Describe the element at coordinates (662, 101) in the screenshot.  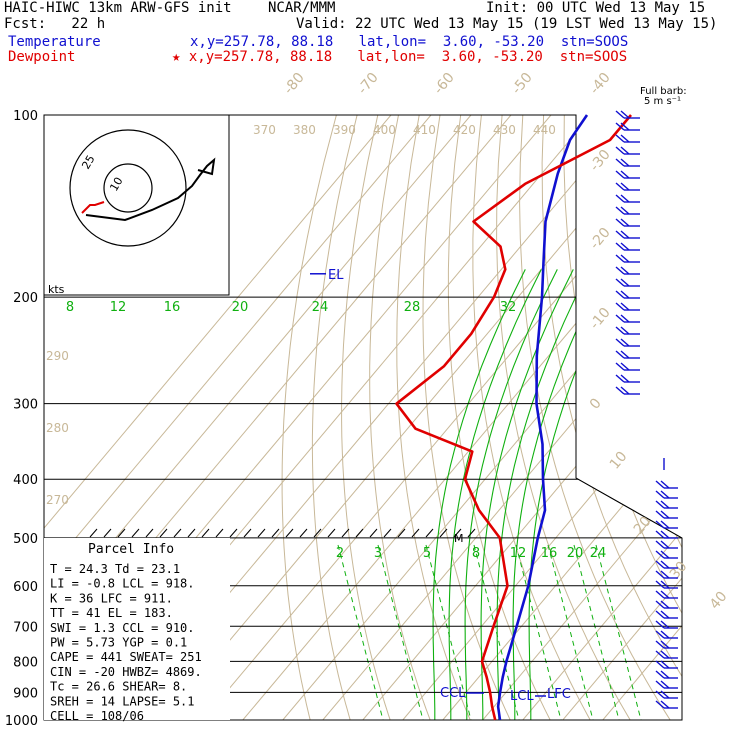
I see `barb-legend-units: 5 m s⁻¹` at that location.